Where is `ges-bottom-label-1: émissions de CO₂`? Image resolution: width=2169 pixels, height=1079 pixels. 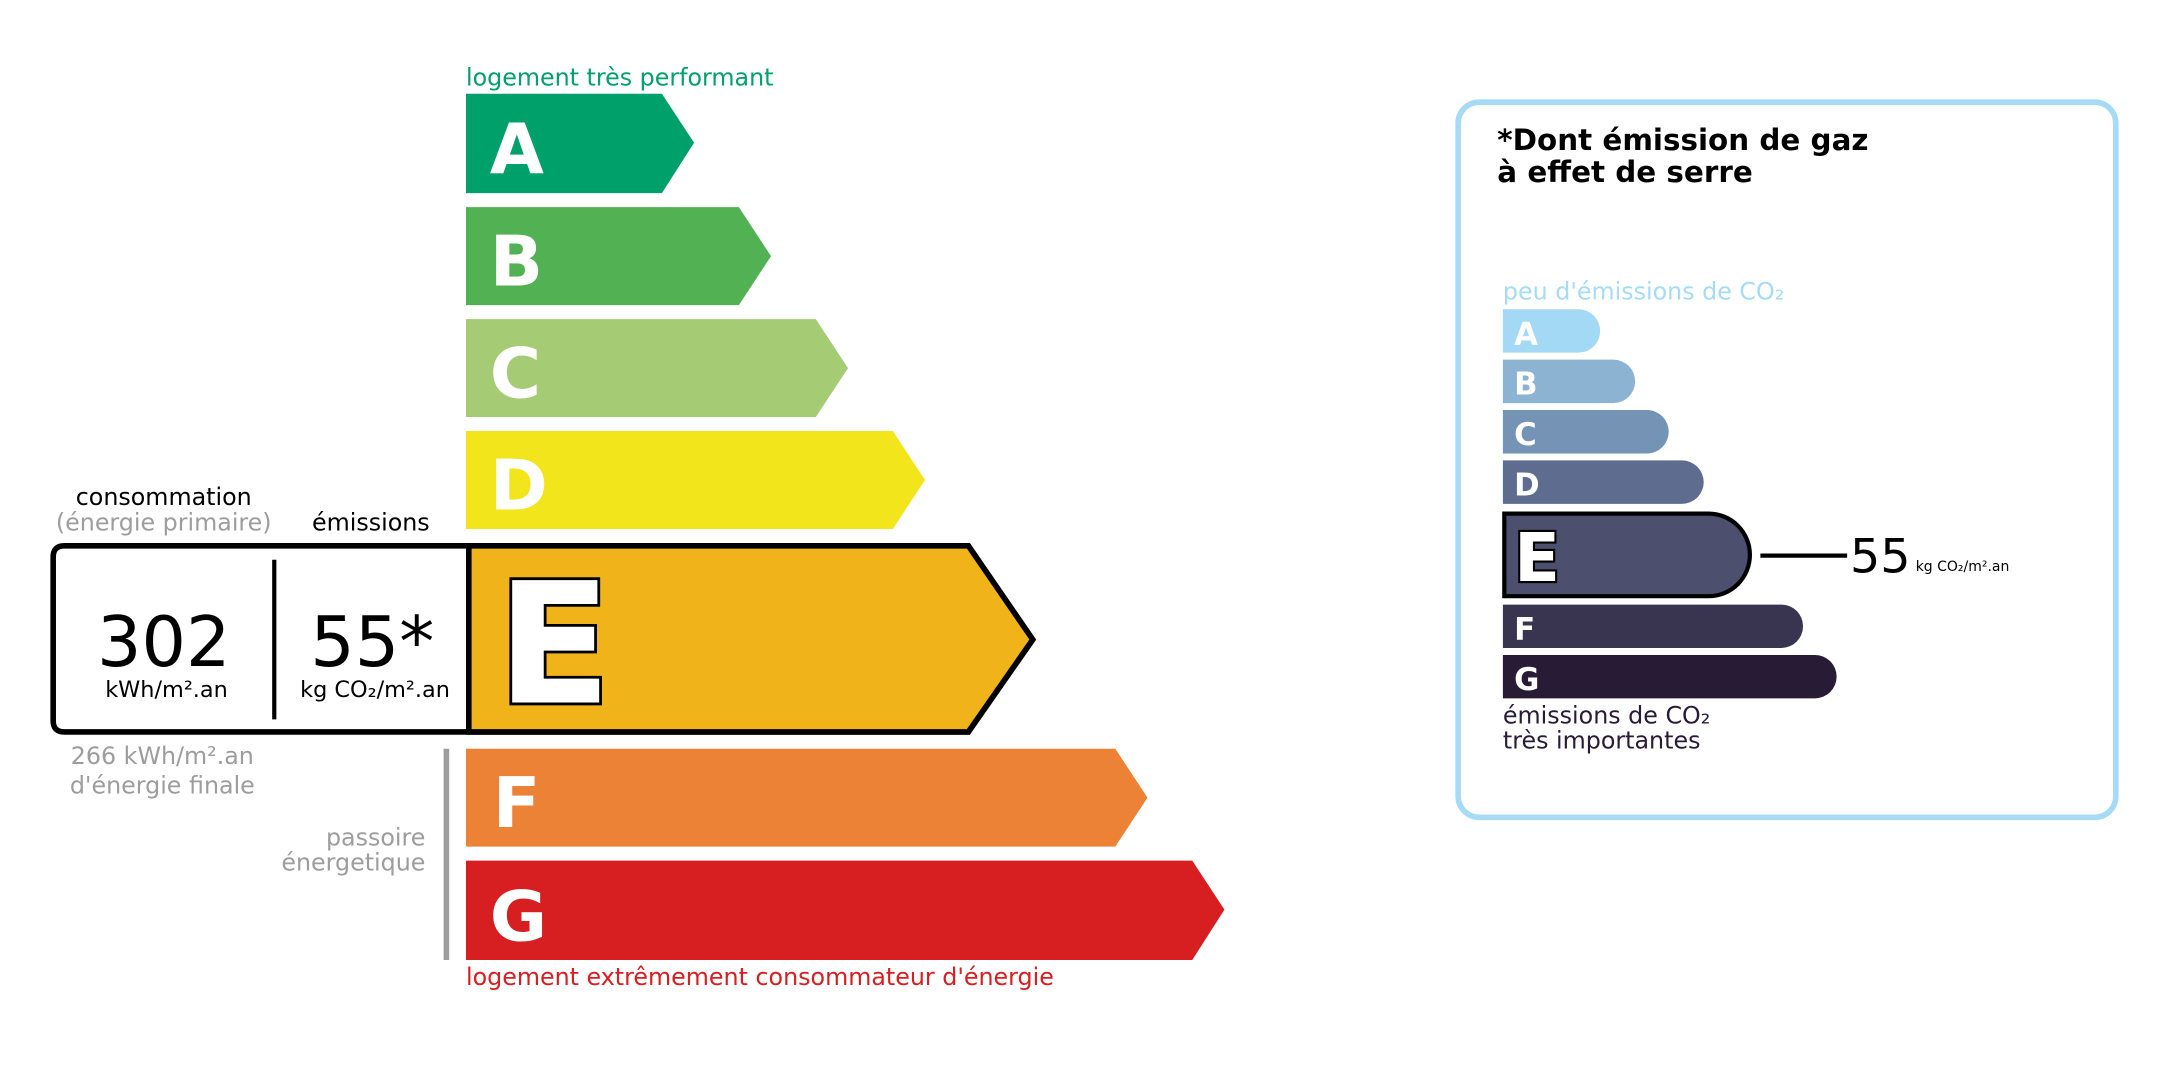
ges-bottom-label-1: émissions de CO₂ is located at coordinates (1606, 716).